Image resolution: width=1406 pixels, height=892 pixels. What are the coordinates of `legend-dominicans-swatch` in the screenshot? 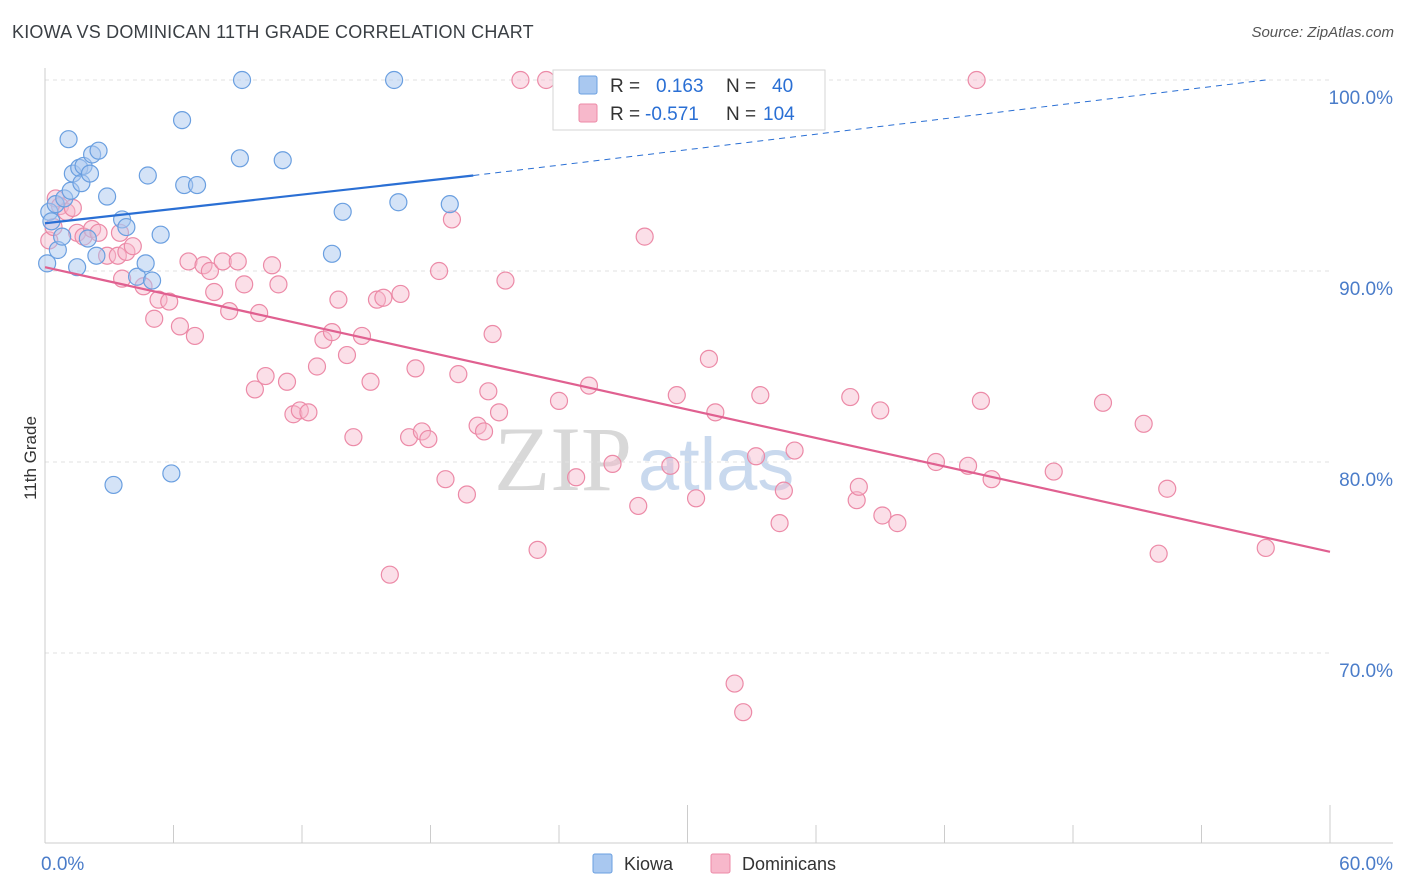 It's located at (720, 863).